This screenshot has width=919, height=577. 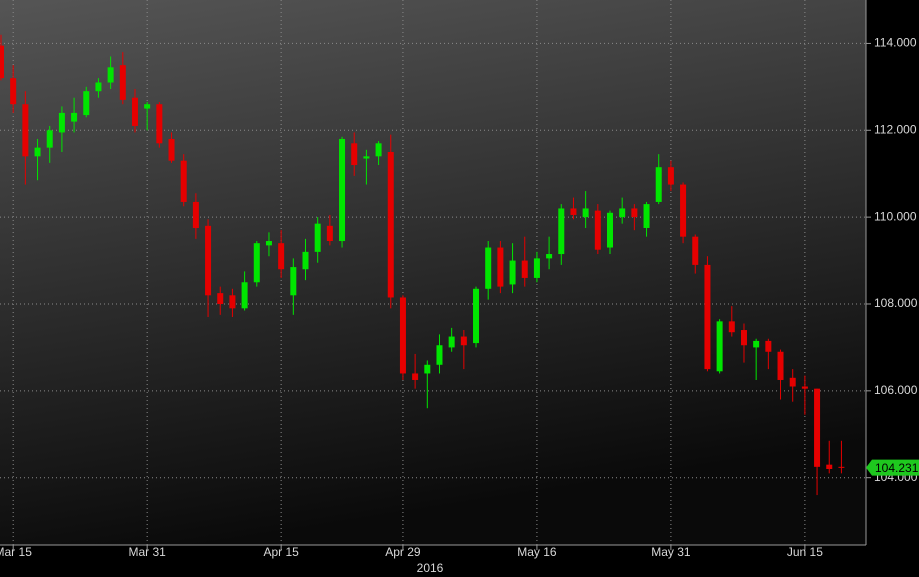 What do you see at coordinates (671, 552) in the screenshot?
I see `x-tick-label: May 31` at bounding box center [671, 552].